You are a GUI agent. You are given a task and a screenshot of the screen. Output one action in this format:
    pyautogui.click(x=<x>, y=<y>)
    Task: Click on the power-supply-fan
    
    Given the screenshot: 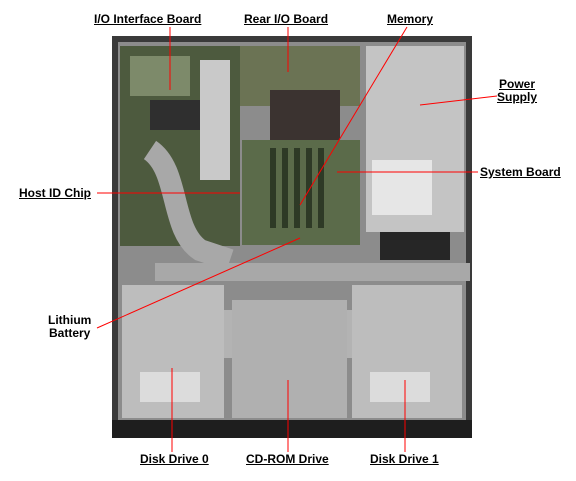 What is the action you would take?
    pyautogui.click(x=415, y=246)
    